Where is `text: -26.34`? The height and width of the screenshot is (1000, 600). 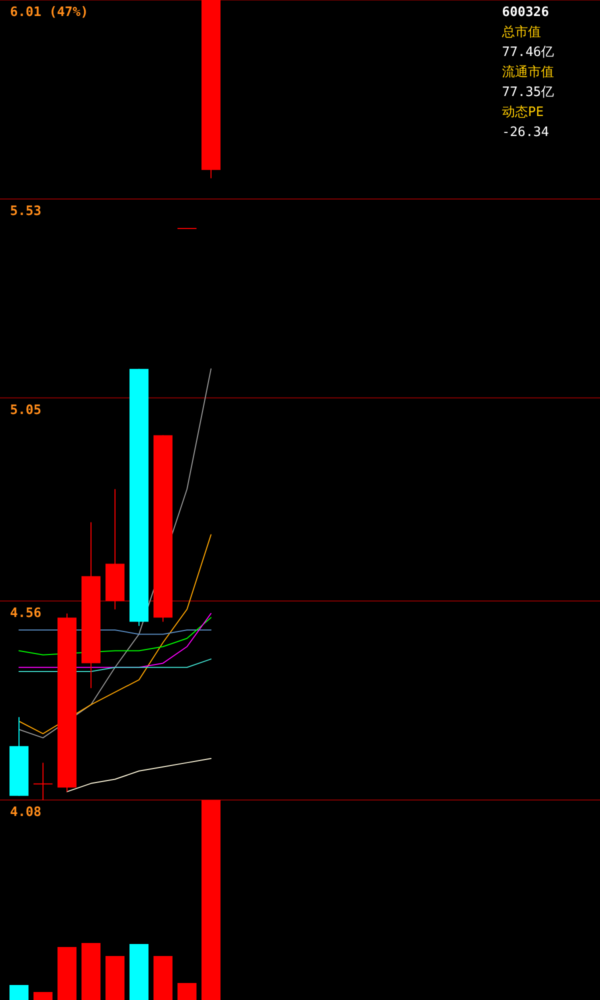 text: -26.34 is located at coordinates (526, 132).